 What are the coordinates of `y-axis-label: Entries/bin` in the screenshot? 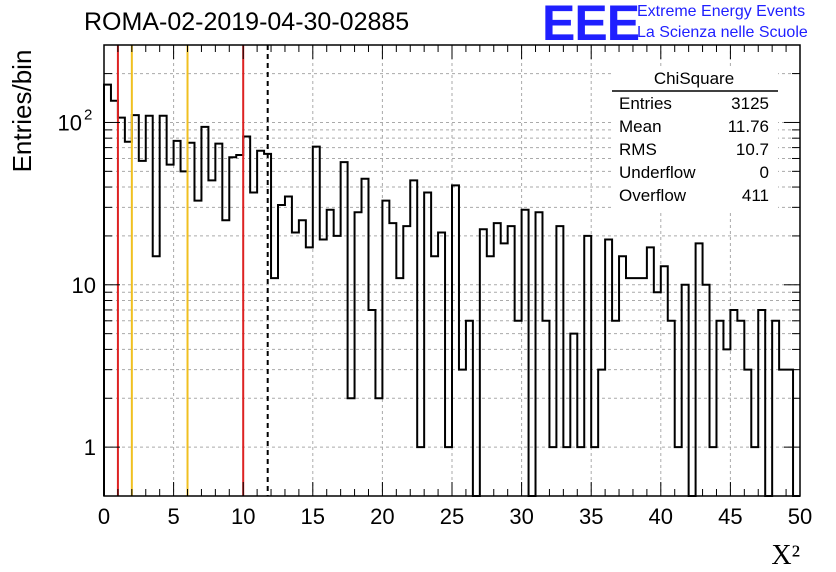 It's located at (22, 111).